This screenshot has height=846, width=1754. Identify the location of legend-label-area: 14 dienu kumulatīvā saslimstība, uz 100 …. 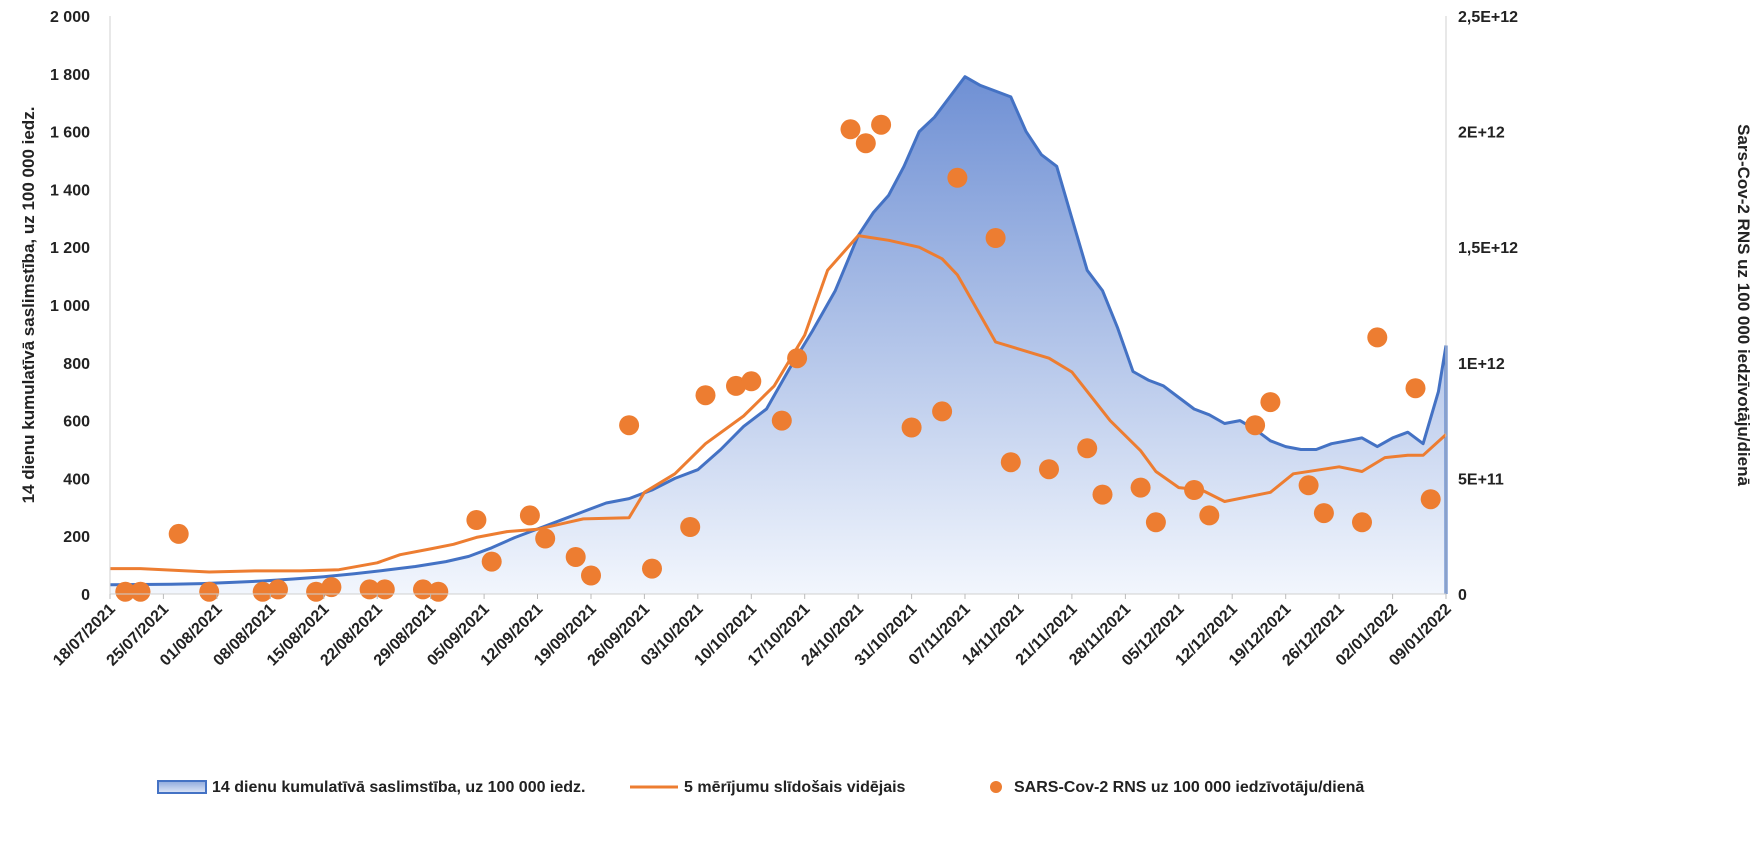
(399, 787).